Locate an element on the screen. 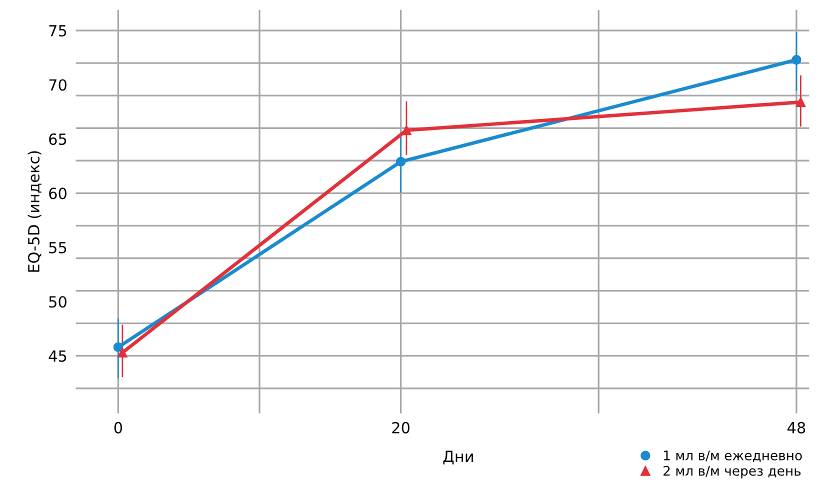  x-tick-label: 48 is located at coordinates (796, 428).